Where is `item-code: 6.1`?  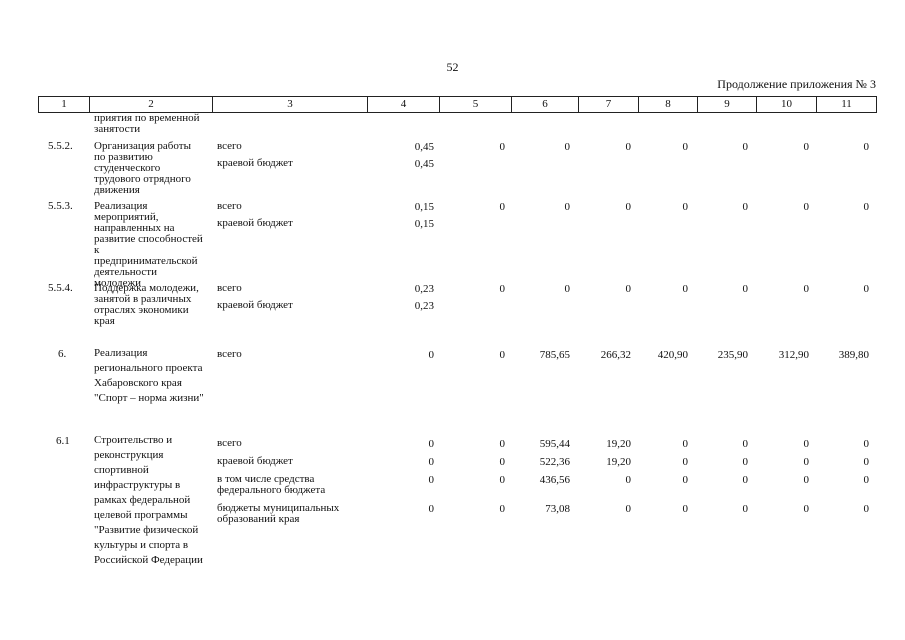 item-code: 6.1 is located at coordinates (63, 441).